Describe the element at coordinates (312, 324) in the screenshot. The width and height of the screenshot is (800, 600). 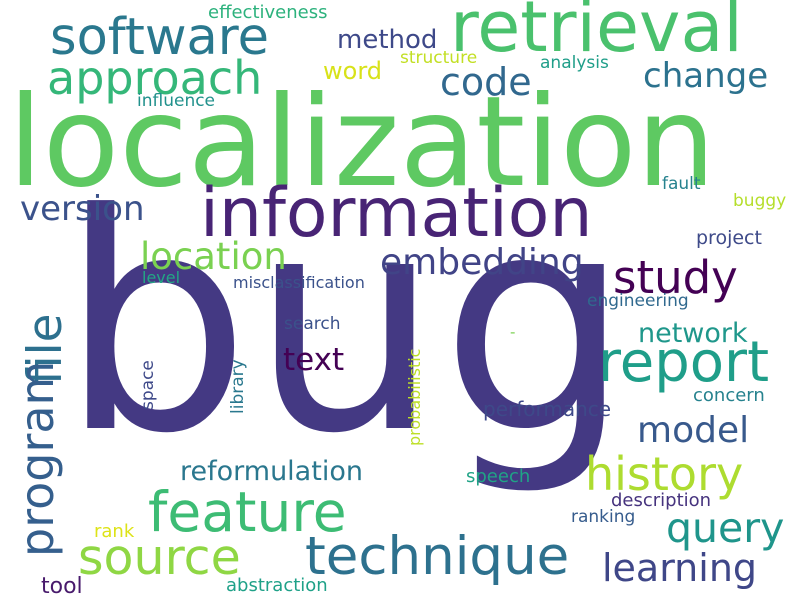
I see `word-search: search` at that location.